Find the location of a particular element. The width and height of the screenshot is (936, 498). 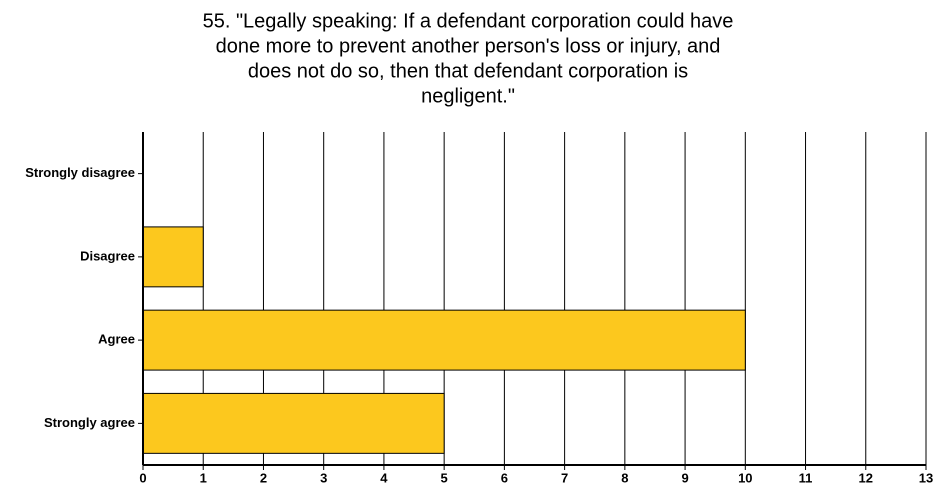

x-tick-label: 8 is located at coordinates (624, 477).